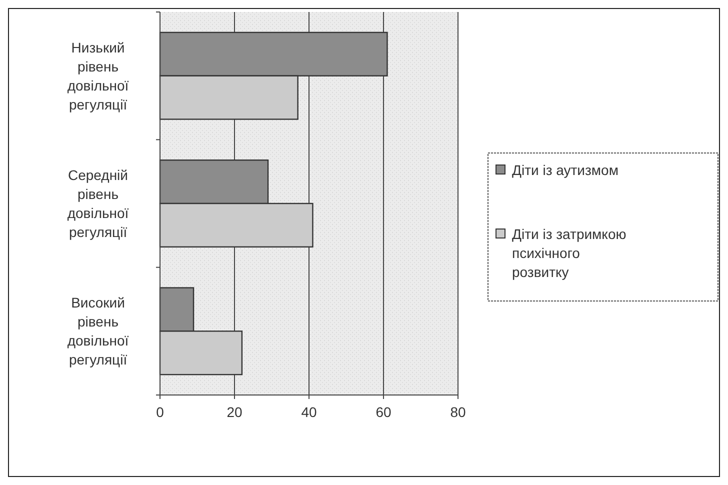 The height and width of the screenshot is (485, 728). I want to click on legend-label: Діти із затримкою психічного розвитку, so click(569, 253).